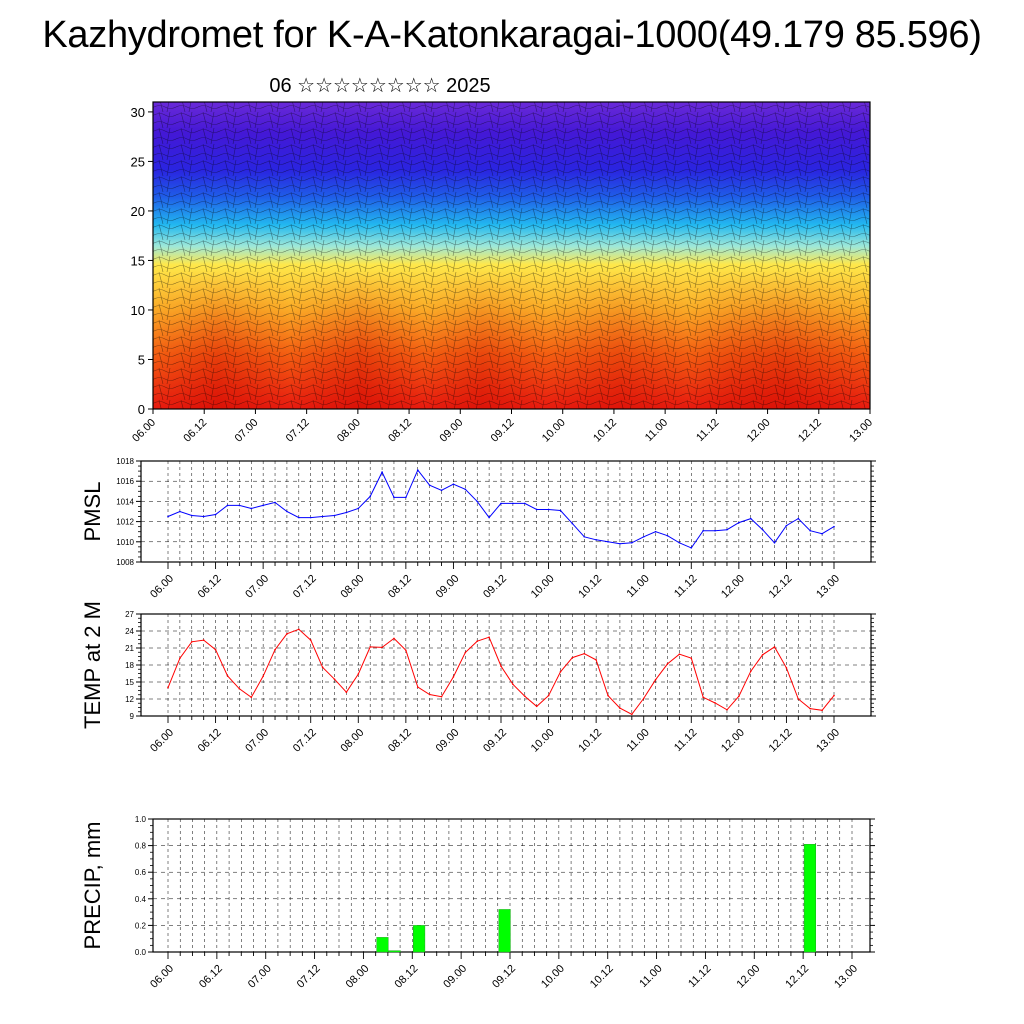  I want to click on profile-ytick-label: 10, so click(138, 310).